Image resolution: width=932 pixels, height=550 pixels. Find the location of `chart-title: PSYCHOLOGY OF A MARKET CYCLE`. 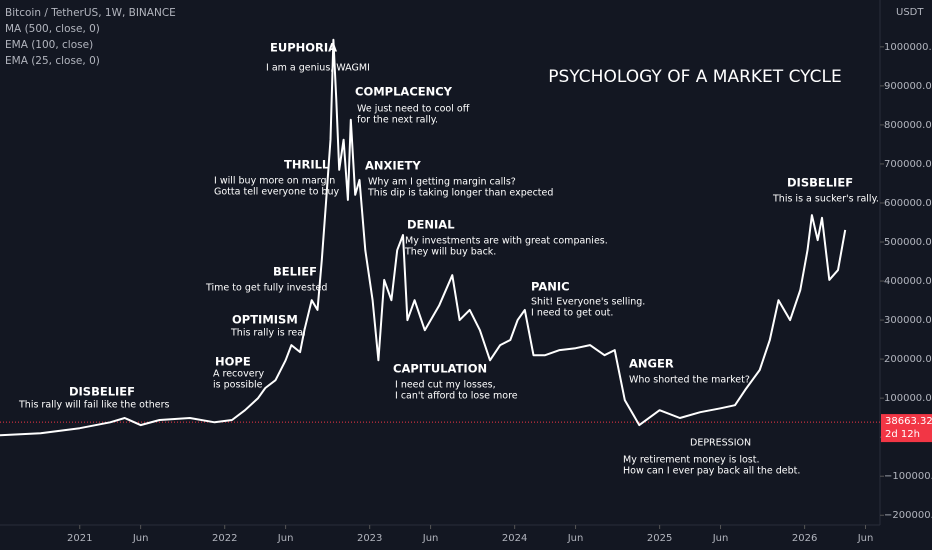

chart-title: PSYCHOLOGY OF A MARKET CYCLE is located at coordinates (694, 77).